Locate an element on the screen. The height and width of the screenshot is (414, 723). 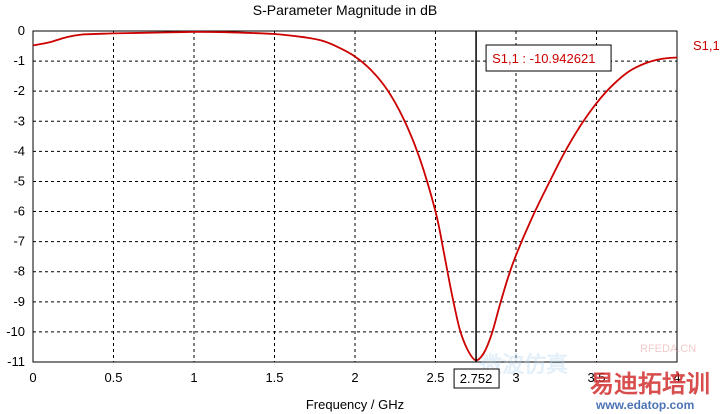
marker-box: S1,1 : -10.942621 is located at coordinates (548, 58).